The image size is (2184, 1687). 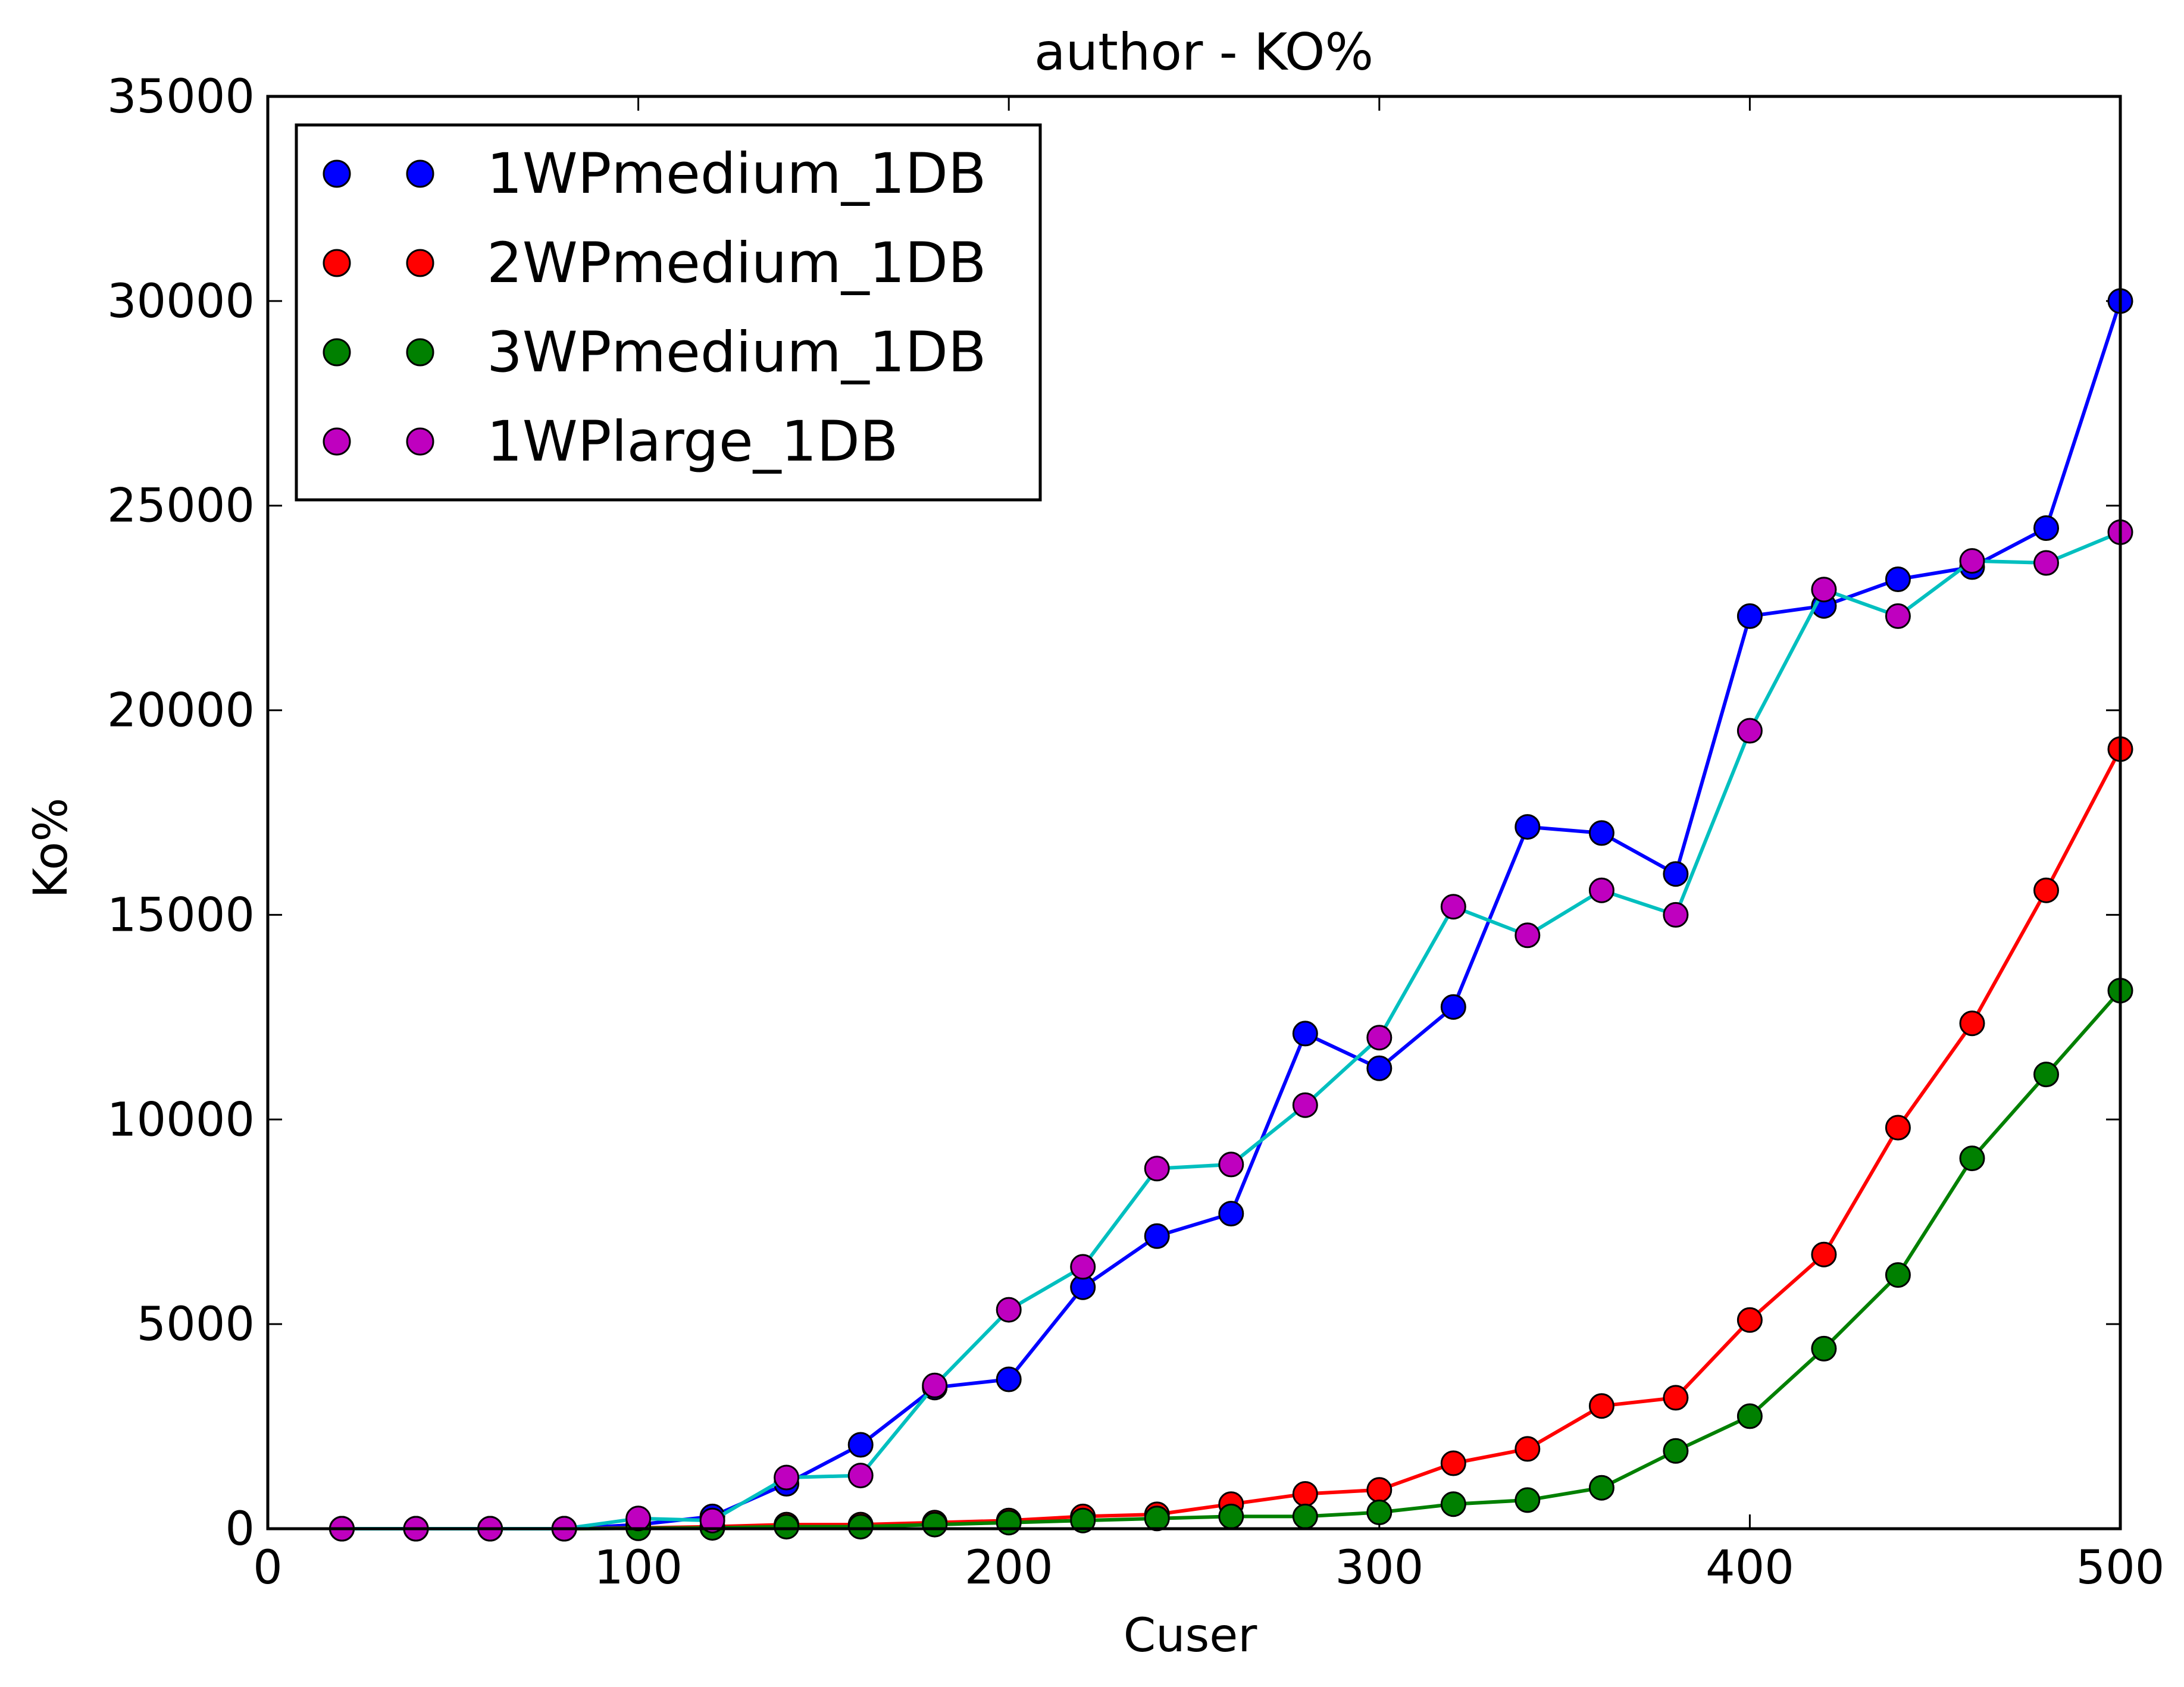 What do you see at coordinates (181, 711) in the screenshot?
I see `y-tick-label: 20000` at bounding box center [181, 711].